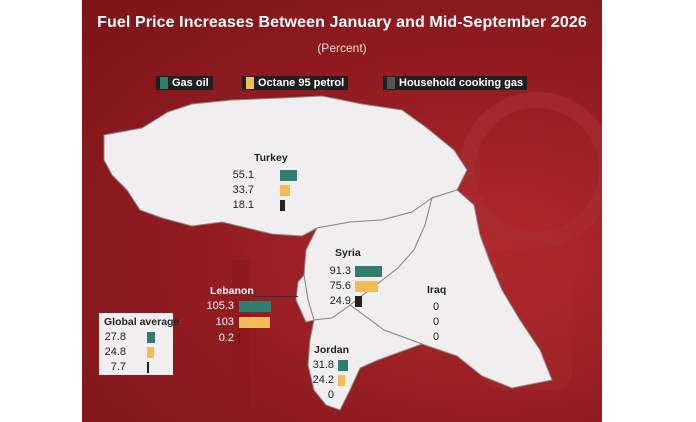 The height and width of the screenshot is (422, 696). Describe the element at coordinates (164, 83) in the screenshot. I see `legend-gas-oil-swatch` at that location.